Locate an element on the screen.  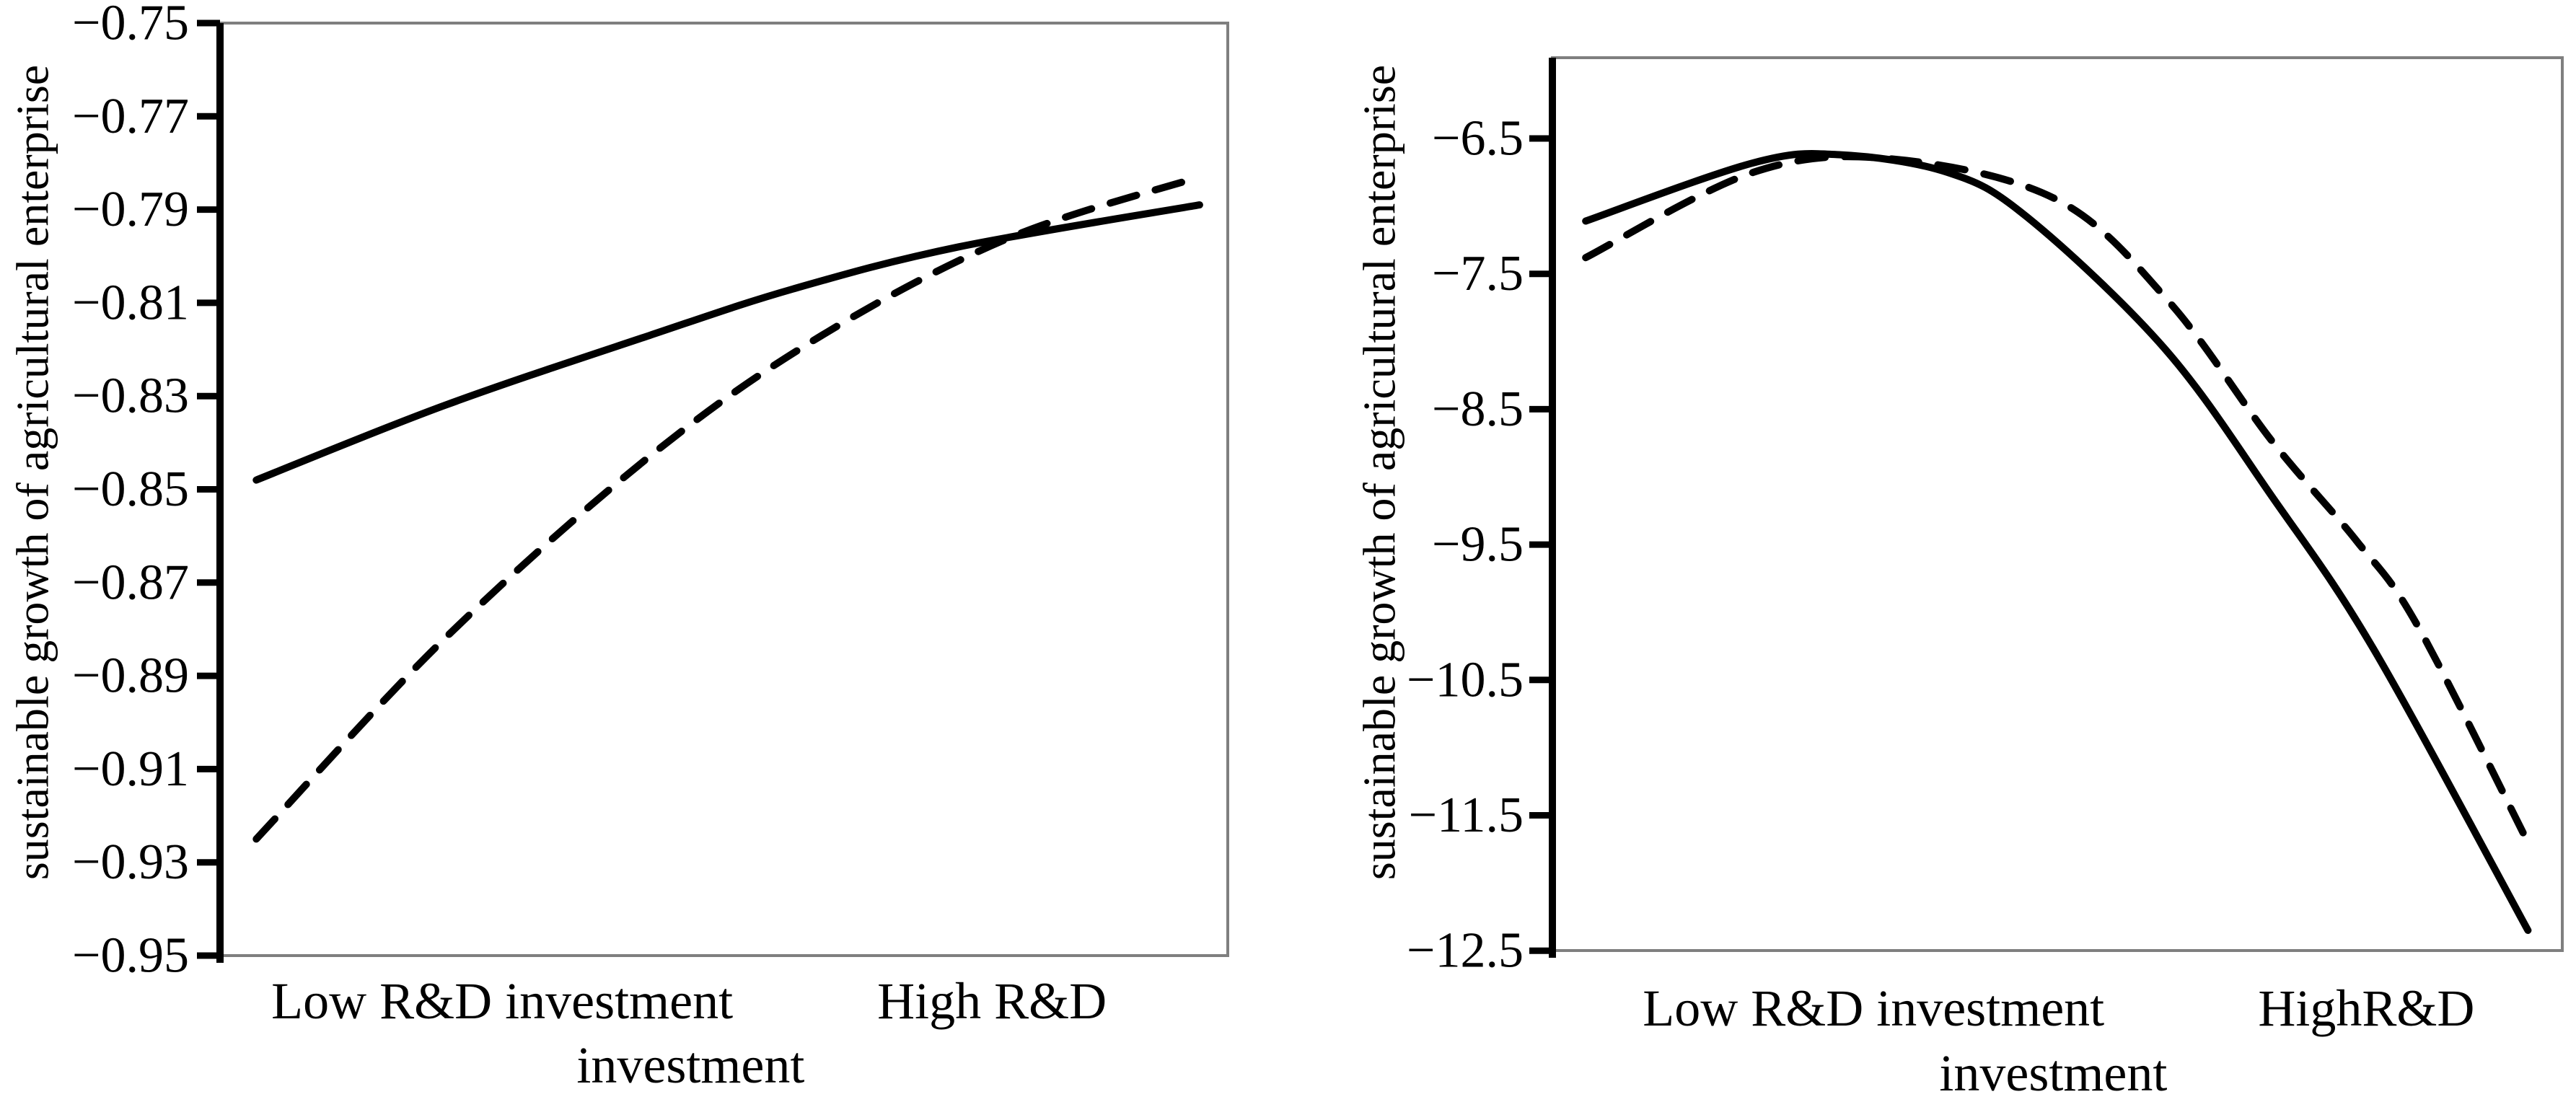
left-panel-x-label-wrap: investment is located at coordinates (690, 1065).